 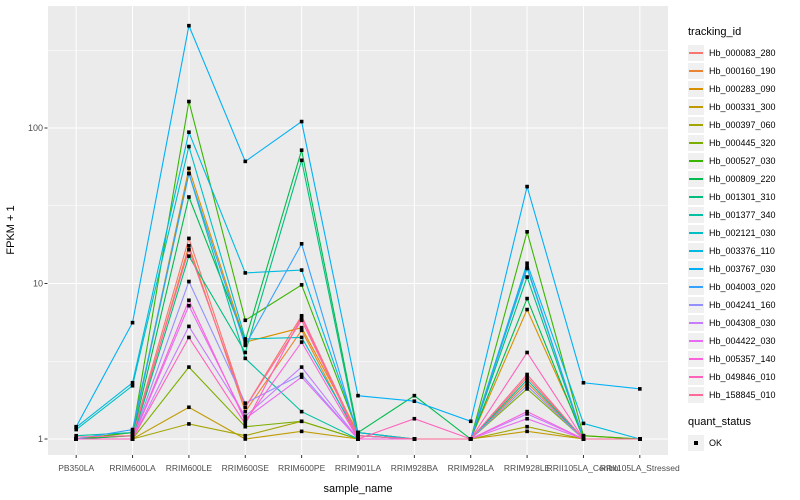 I want to click on legend-item-label: Hb_004241_160, so click(x=742, y=305).